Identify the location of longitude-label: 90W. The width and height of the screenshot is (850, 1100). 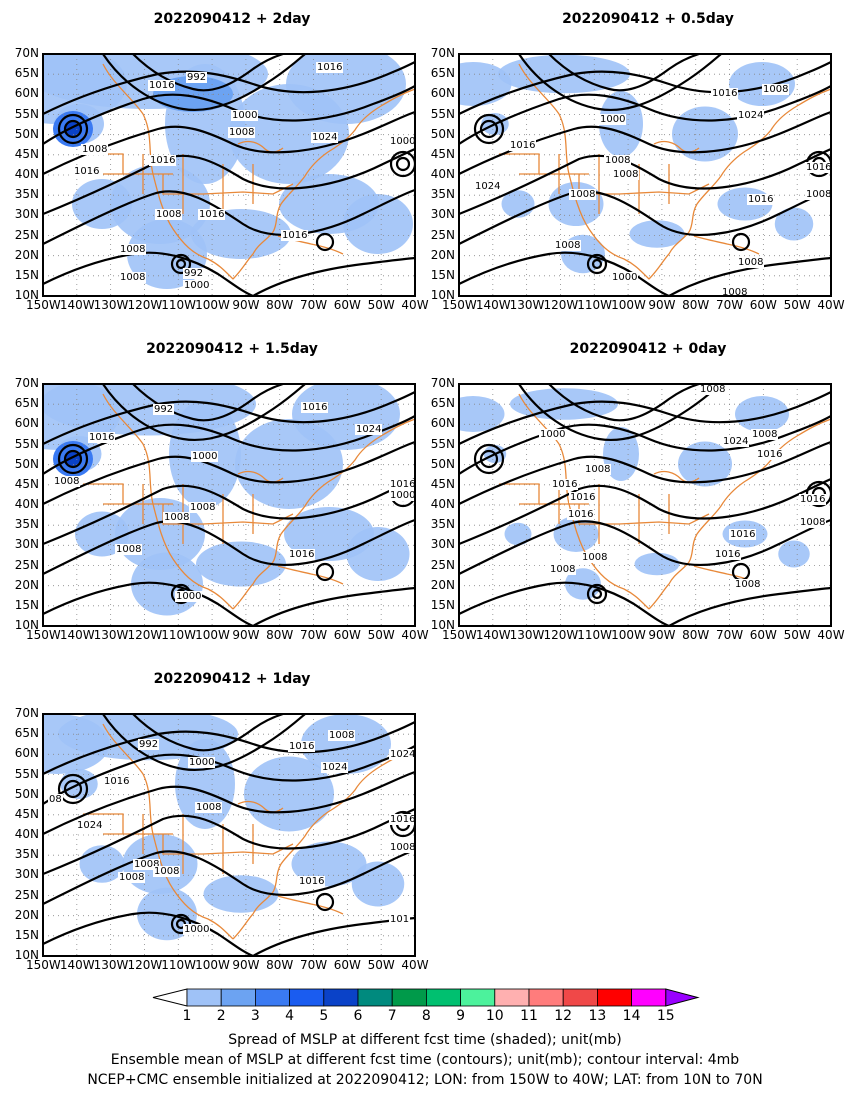
(662, 635).